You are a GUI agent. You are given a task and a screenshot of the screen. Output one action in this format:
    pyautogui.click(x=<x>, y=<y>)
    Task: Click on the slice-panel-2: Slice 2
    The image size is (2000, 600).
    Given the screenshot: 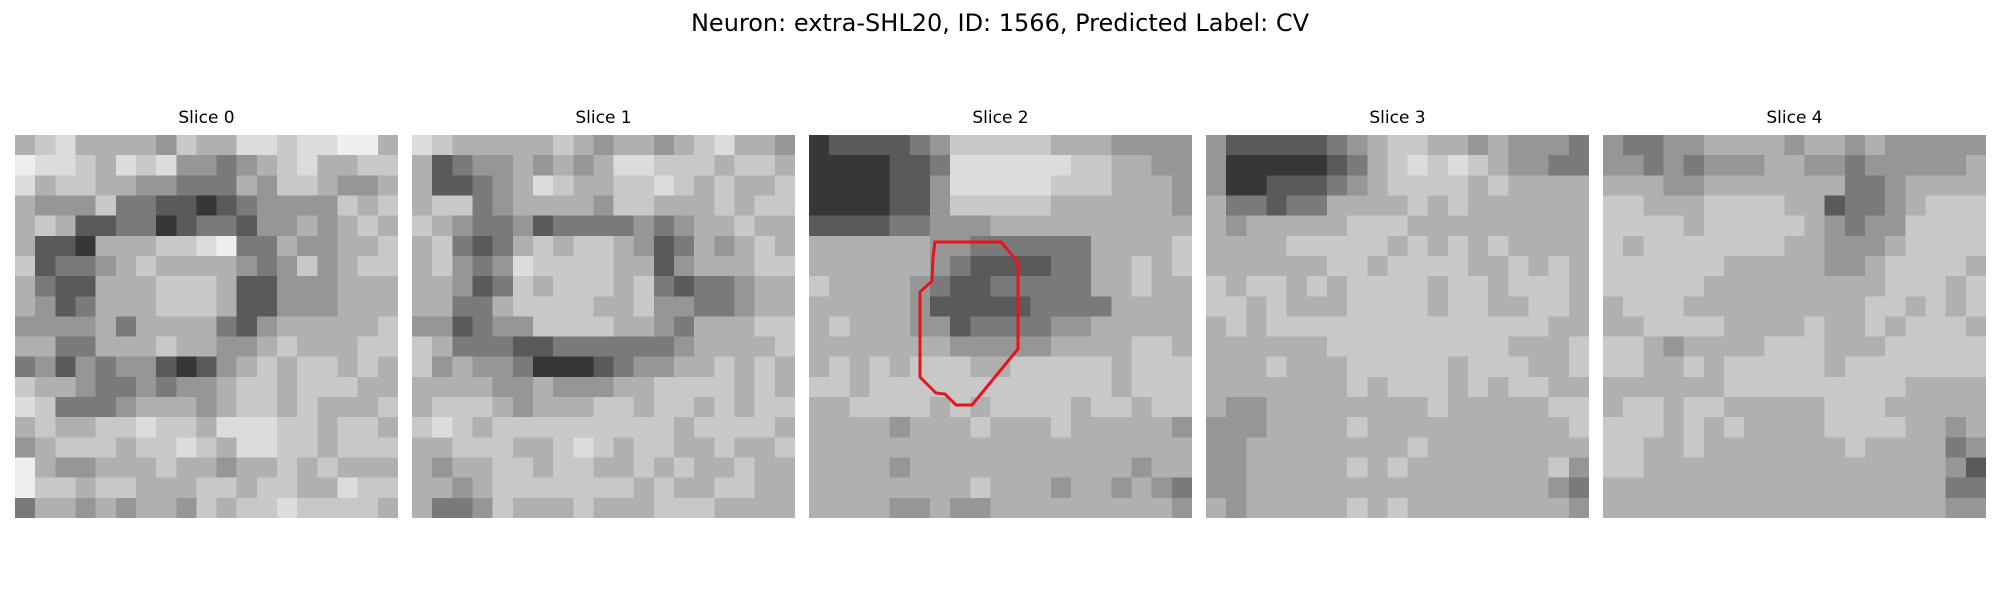 What is the action you would take?
    pyautogui.click(x=1000, y=313)
    